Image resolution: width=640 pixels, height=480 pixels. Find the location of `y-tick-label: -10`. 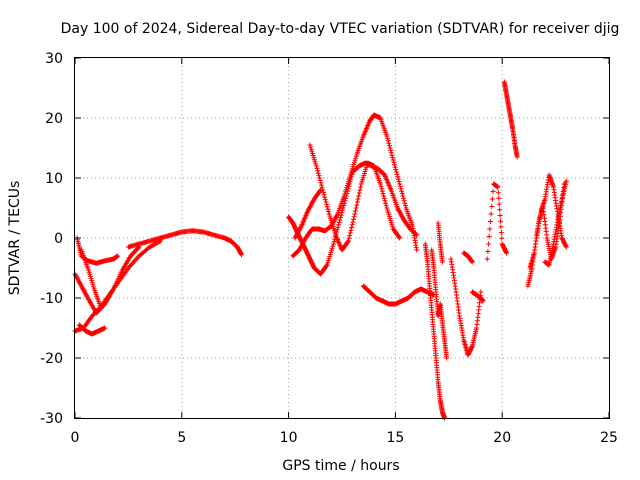

y-tick-label: -10 is located at coordinates (51, 299).